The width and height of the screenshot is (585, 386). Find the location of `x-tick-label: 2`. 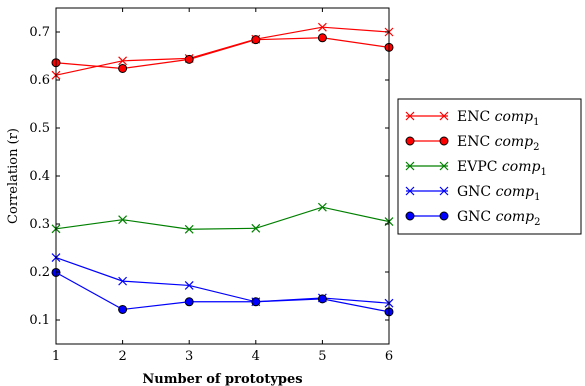

x-tick-label: 2 is located at coordinates (122, 356).